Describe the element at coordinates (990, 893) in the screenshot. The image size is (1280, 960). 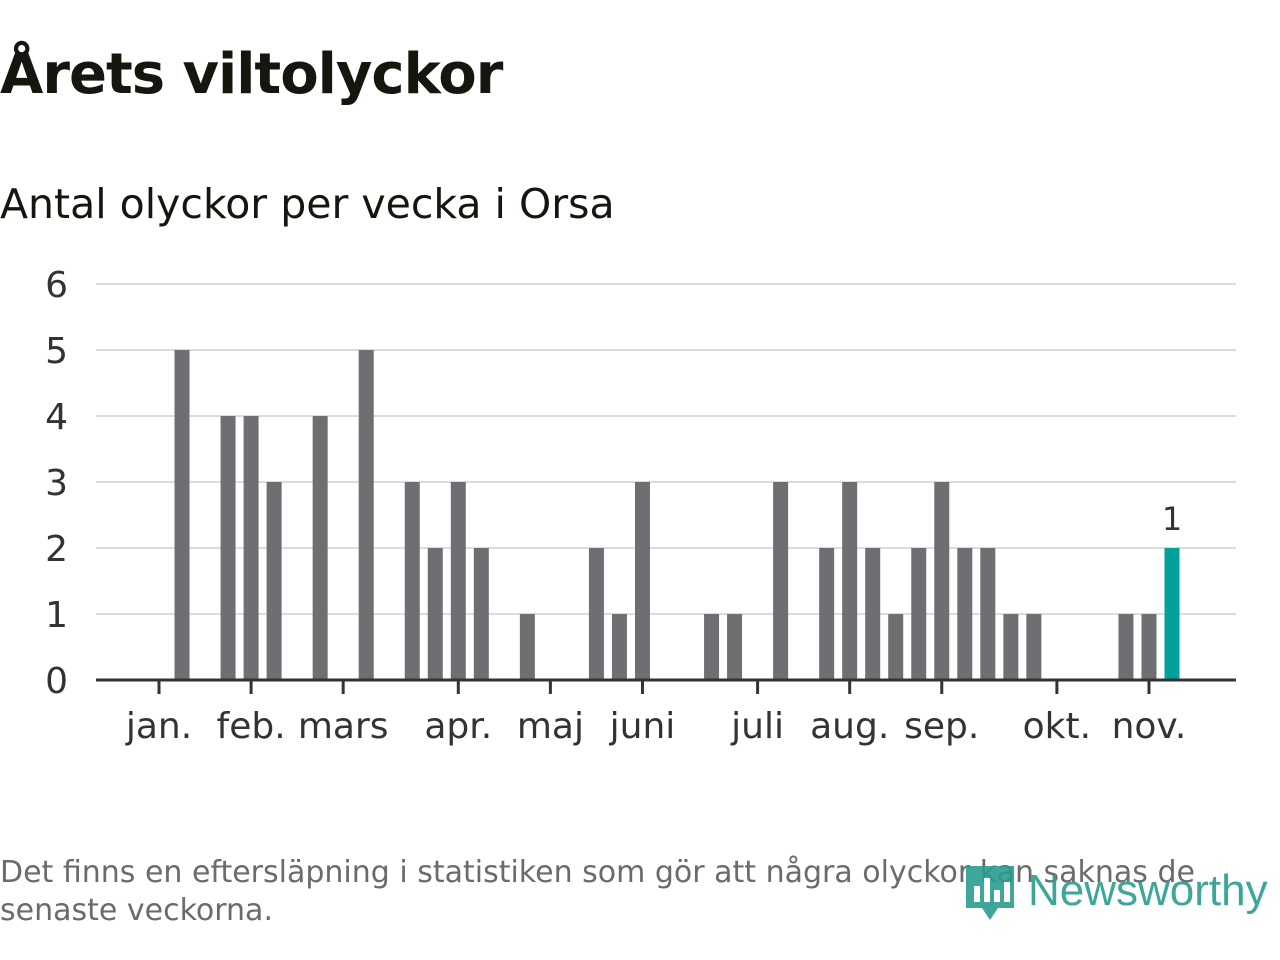
I see `newsworthy-logo-icon` at that location.